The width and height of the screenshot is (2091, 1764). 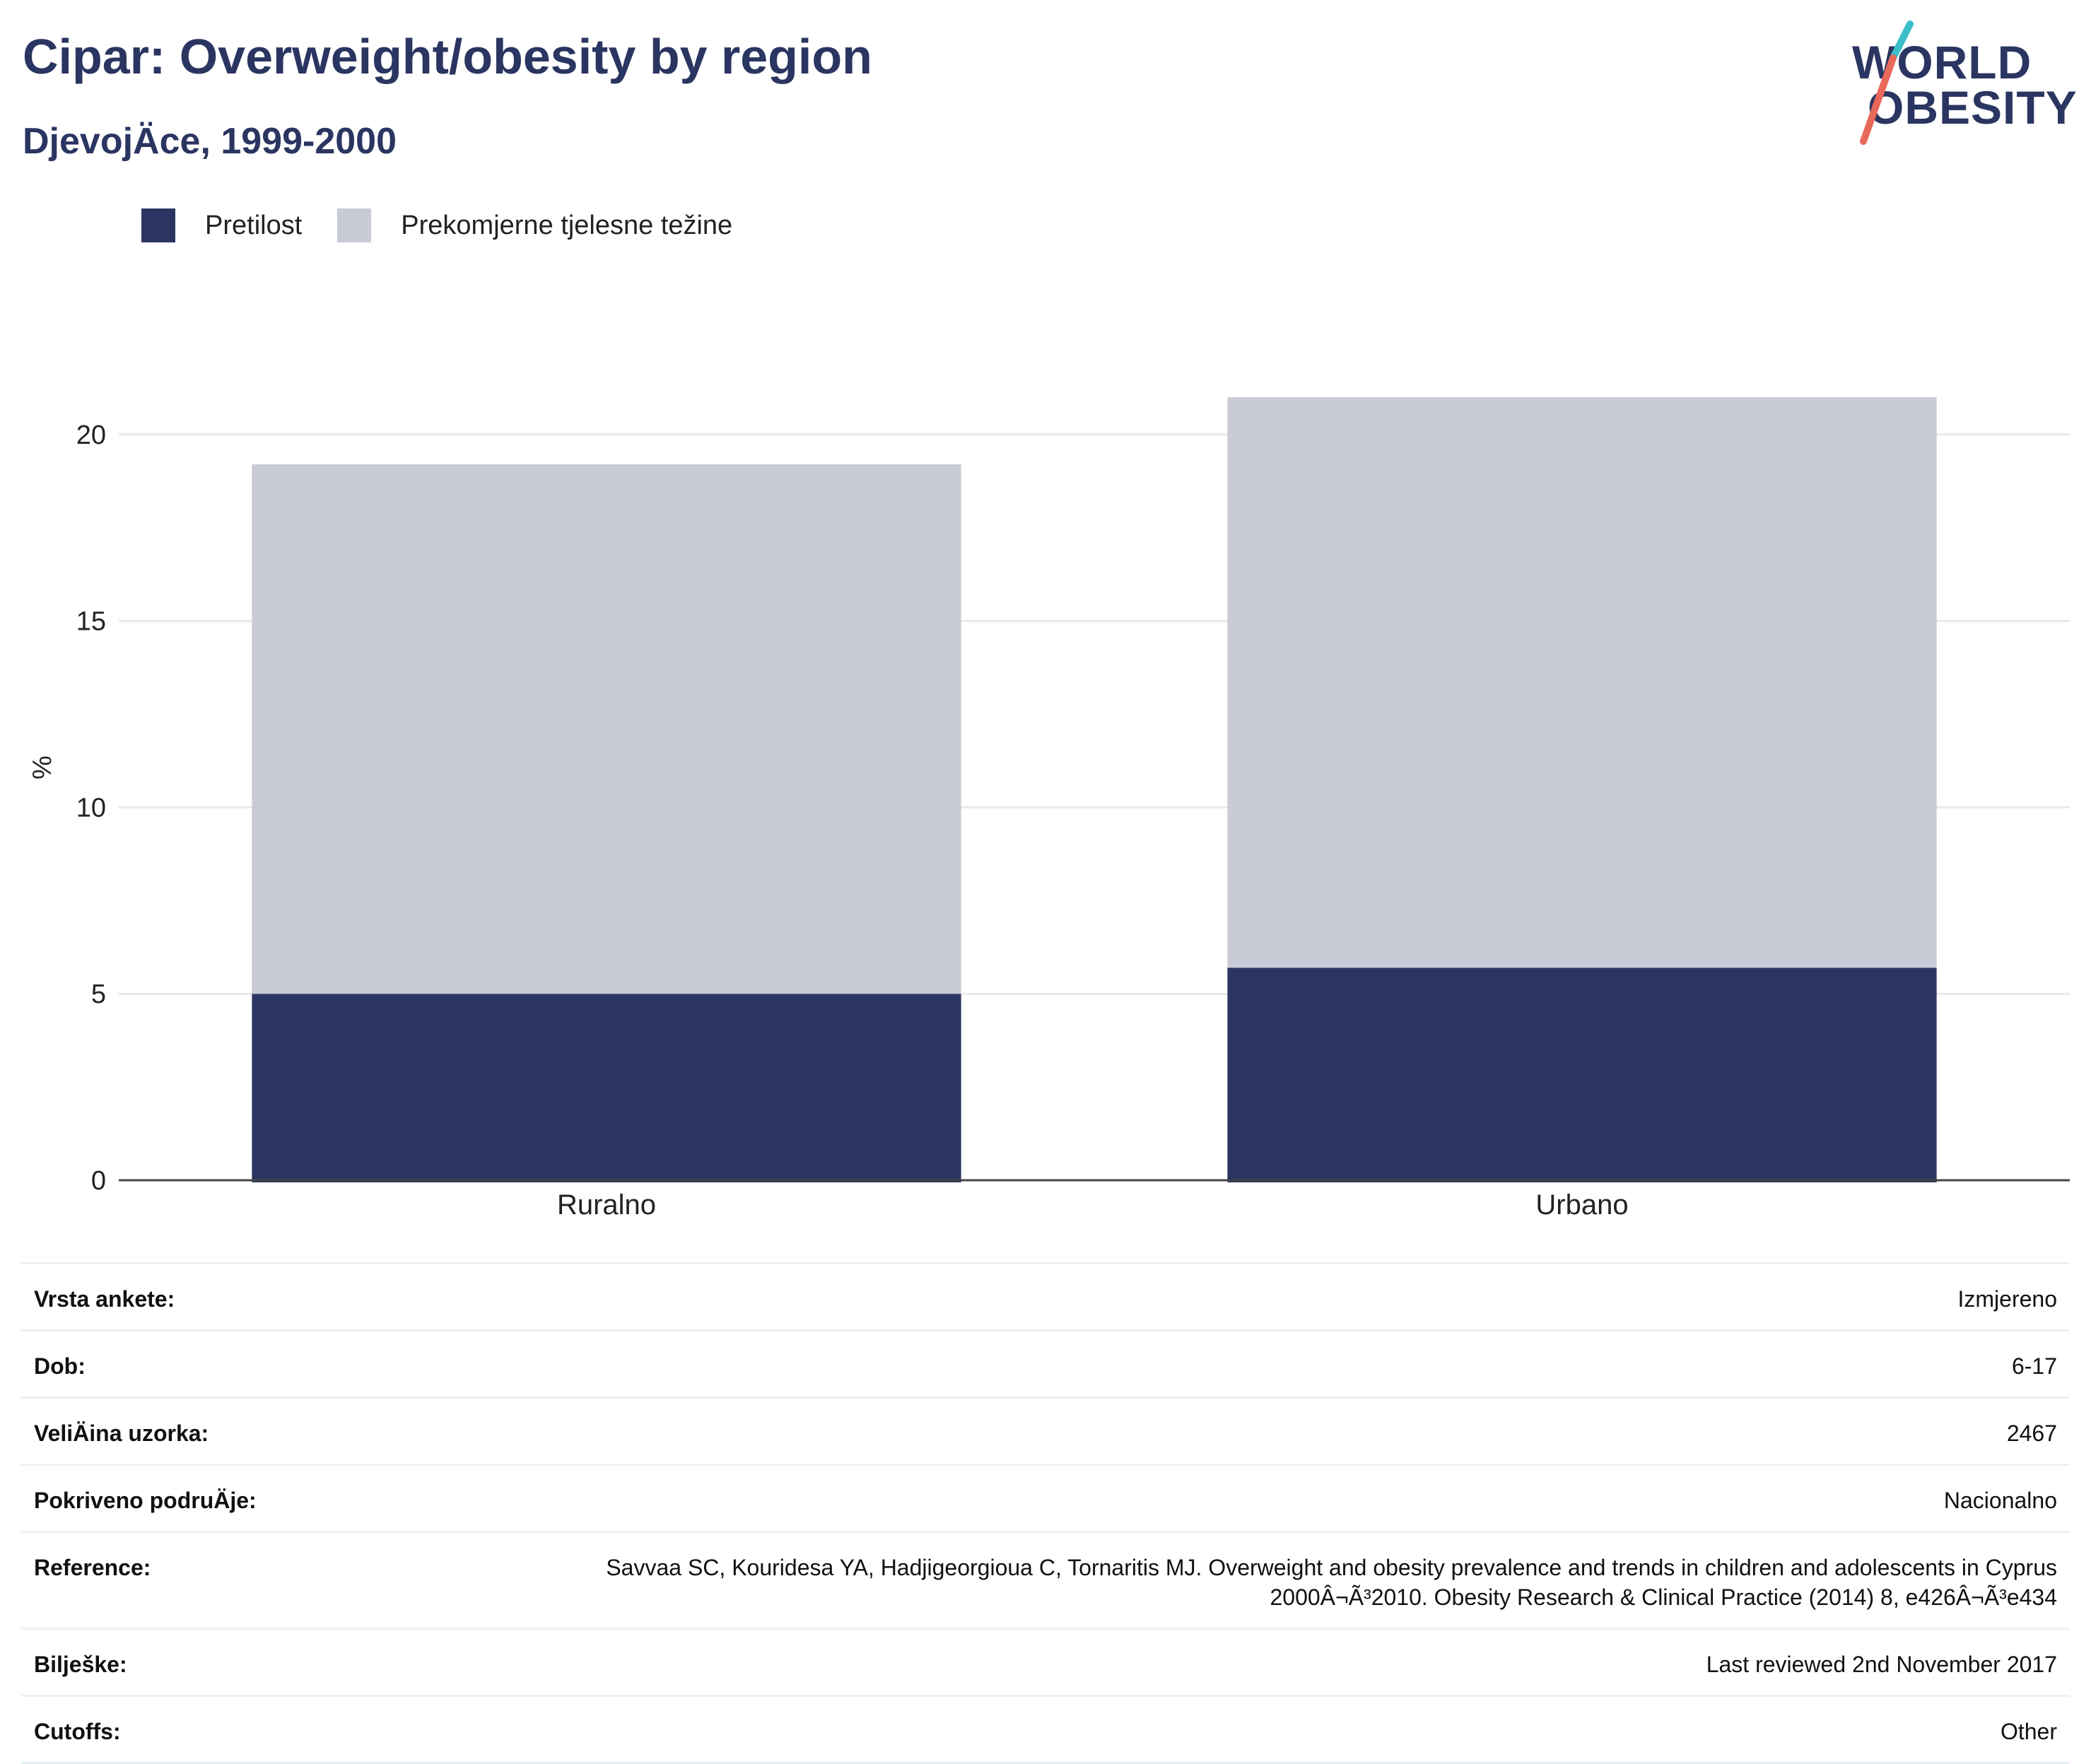 I want to click on info-label: Pokriveno podruÄje:, so click(x=281, y=1498).